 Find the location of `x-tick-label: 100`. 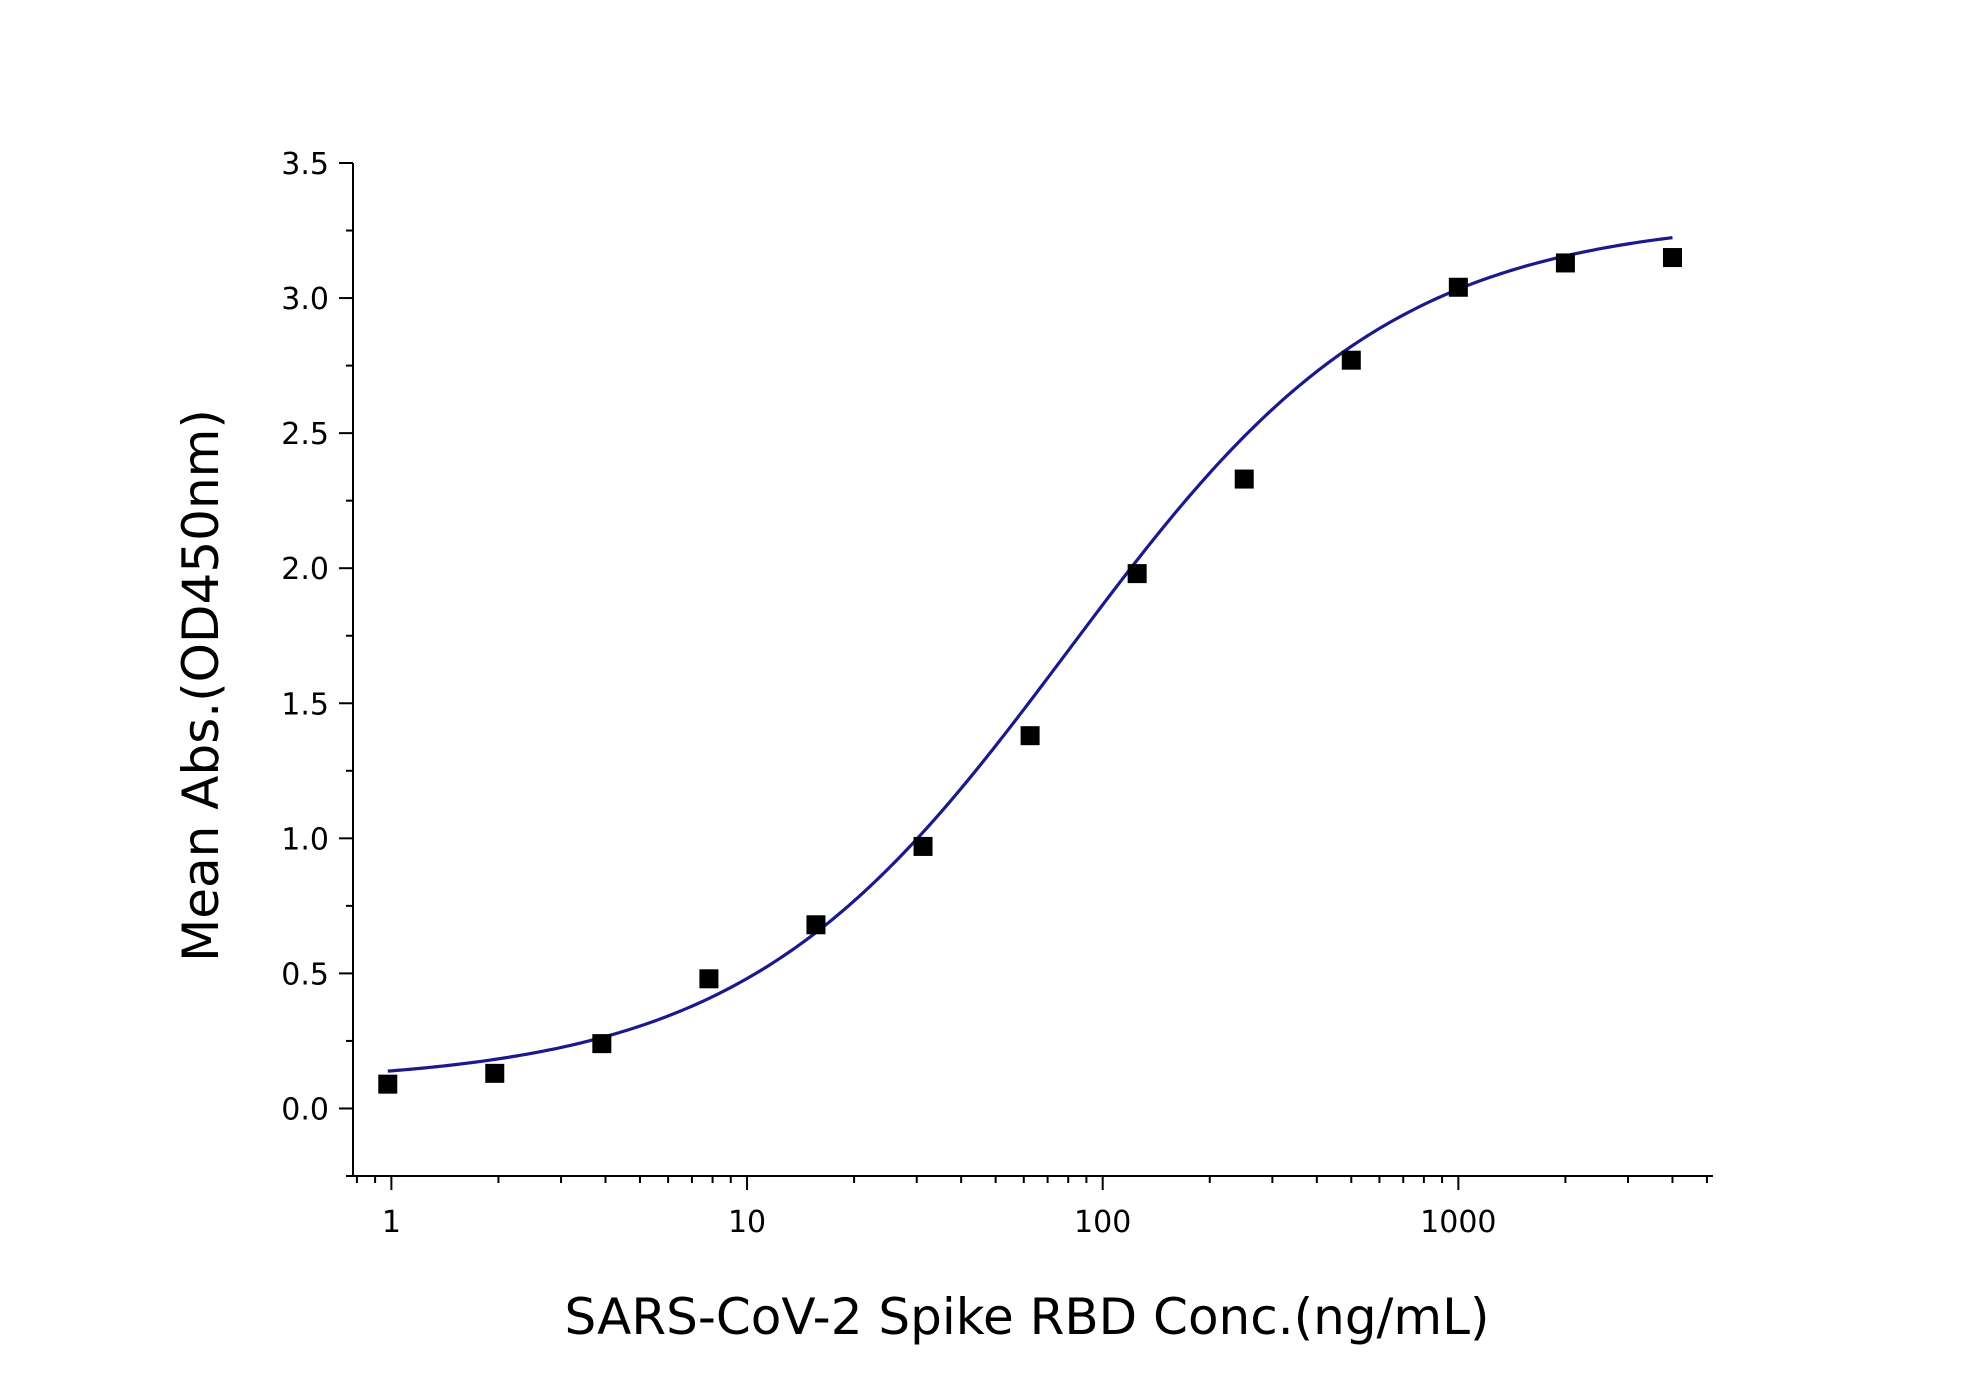

x-tick-label: 100 is located at coordinates (1102, 1222).